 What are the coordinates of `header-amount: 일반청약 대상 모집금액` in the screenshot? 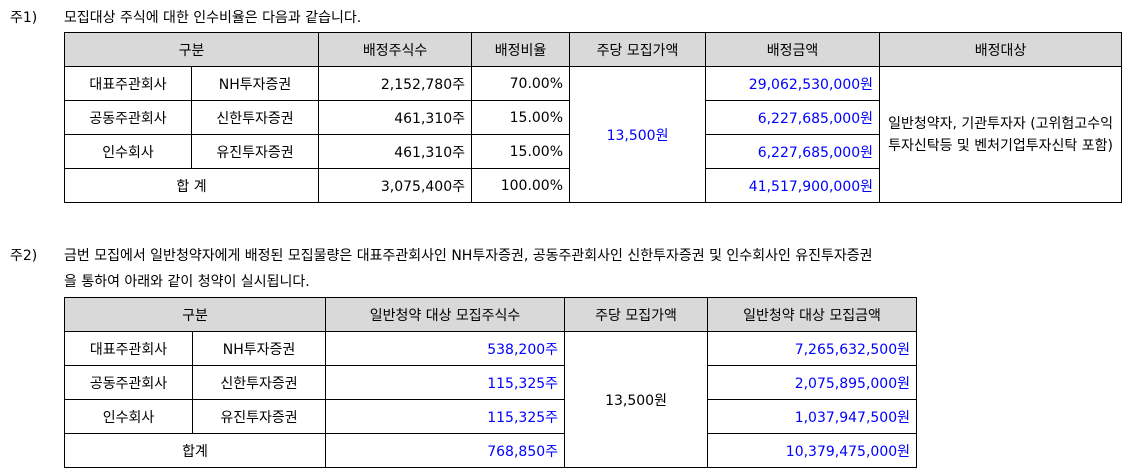 It's located at (812, 314).